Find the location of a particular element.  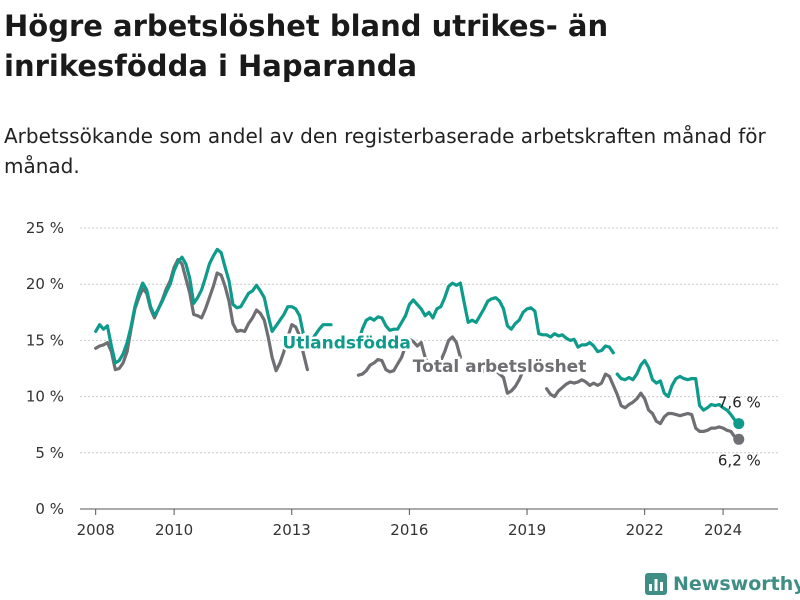

x-tick-label: 2019 is located at coordinates (527, 530).